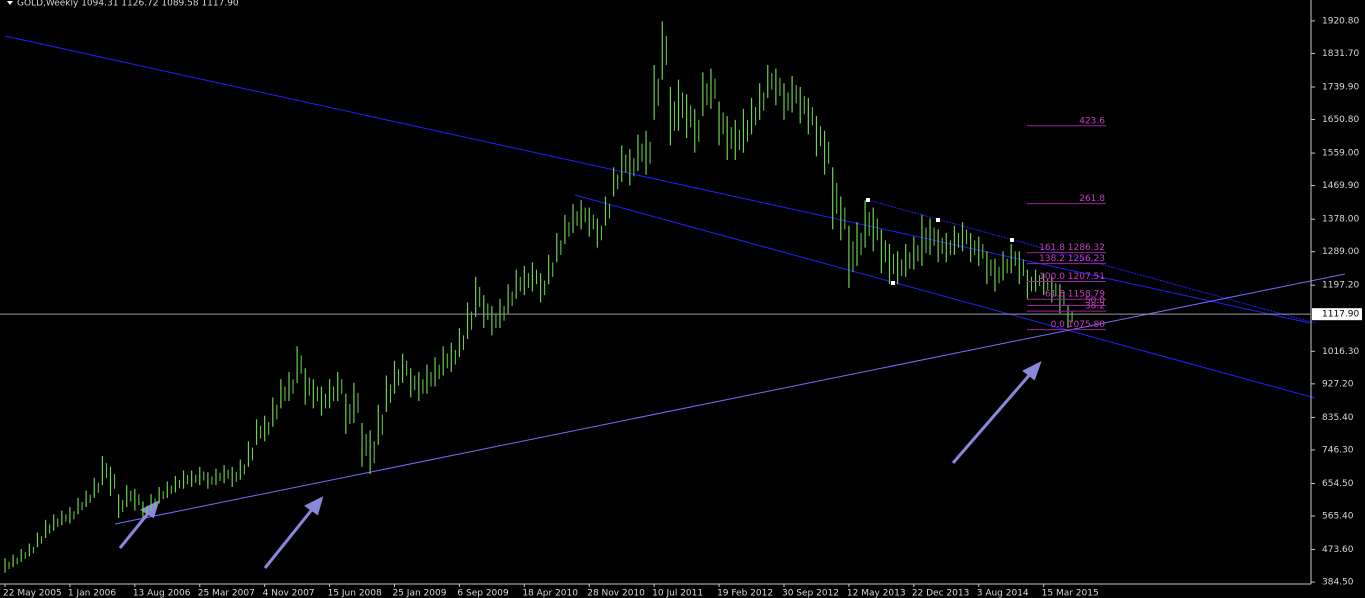 Image resolution: width=1365 pixels, height=598 pixels. What do you see at coordinates (1078, 325) in the screenshot?
I see `fib-label: 0.0 1075.80` at bounding box center [1078, 325].